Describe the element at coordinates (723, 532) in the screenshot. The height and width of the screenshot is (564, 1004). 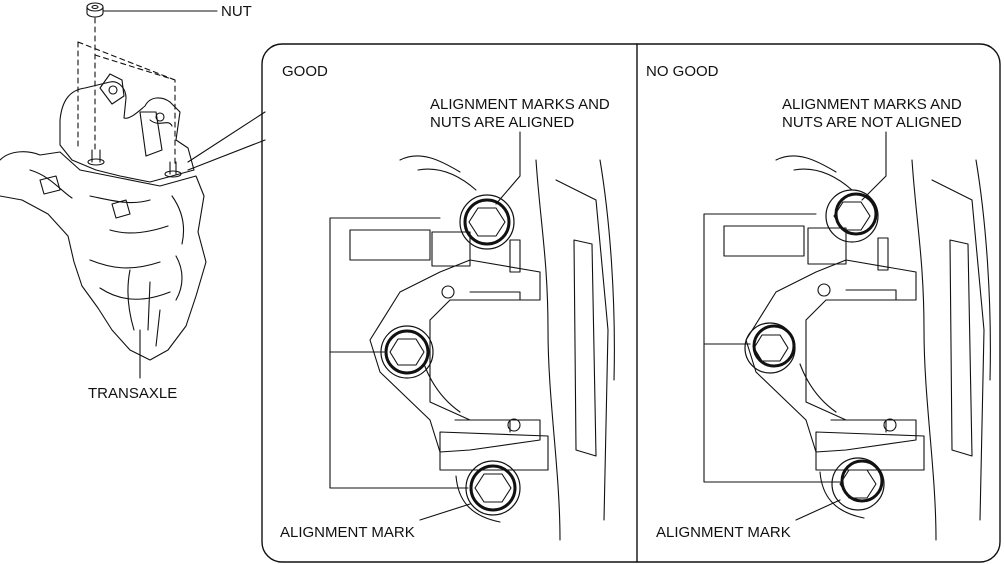
I see `no-good-alignment-mark-label: ALIGNMENT MARK` at that location.